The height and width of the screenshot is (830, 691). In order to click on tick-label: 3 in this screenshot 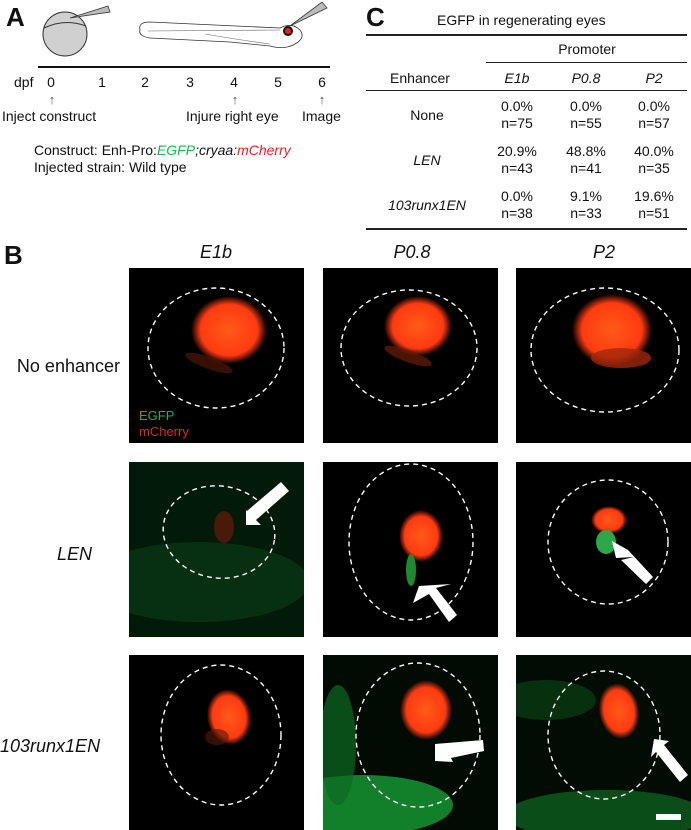, I will do `click(190, 82)`.